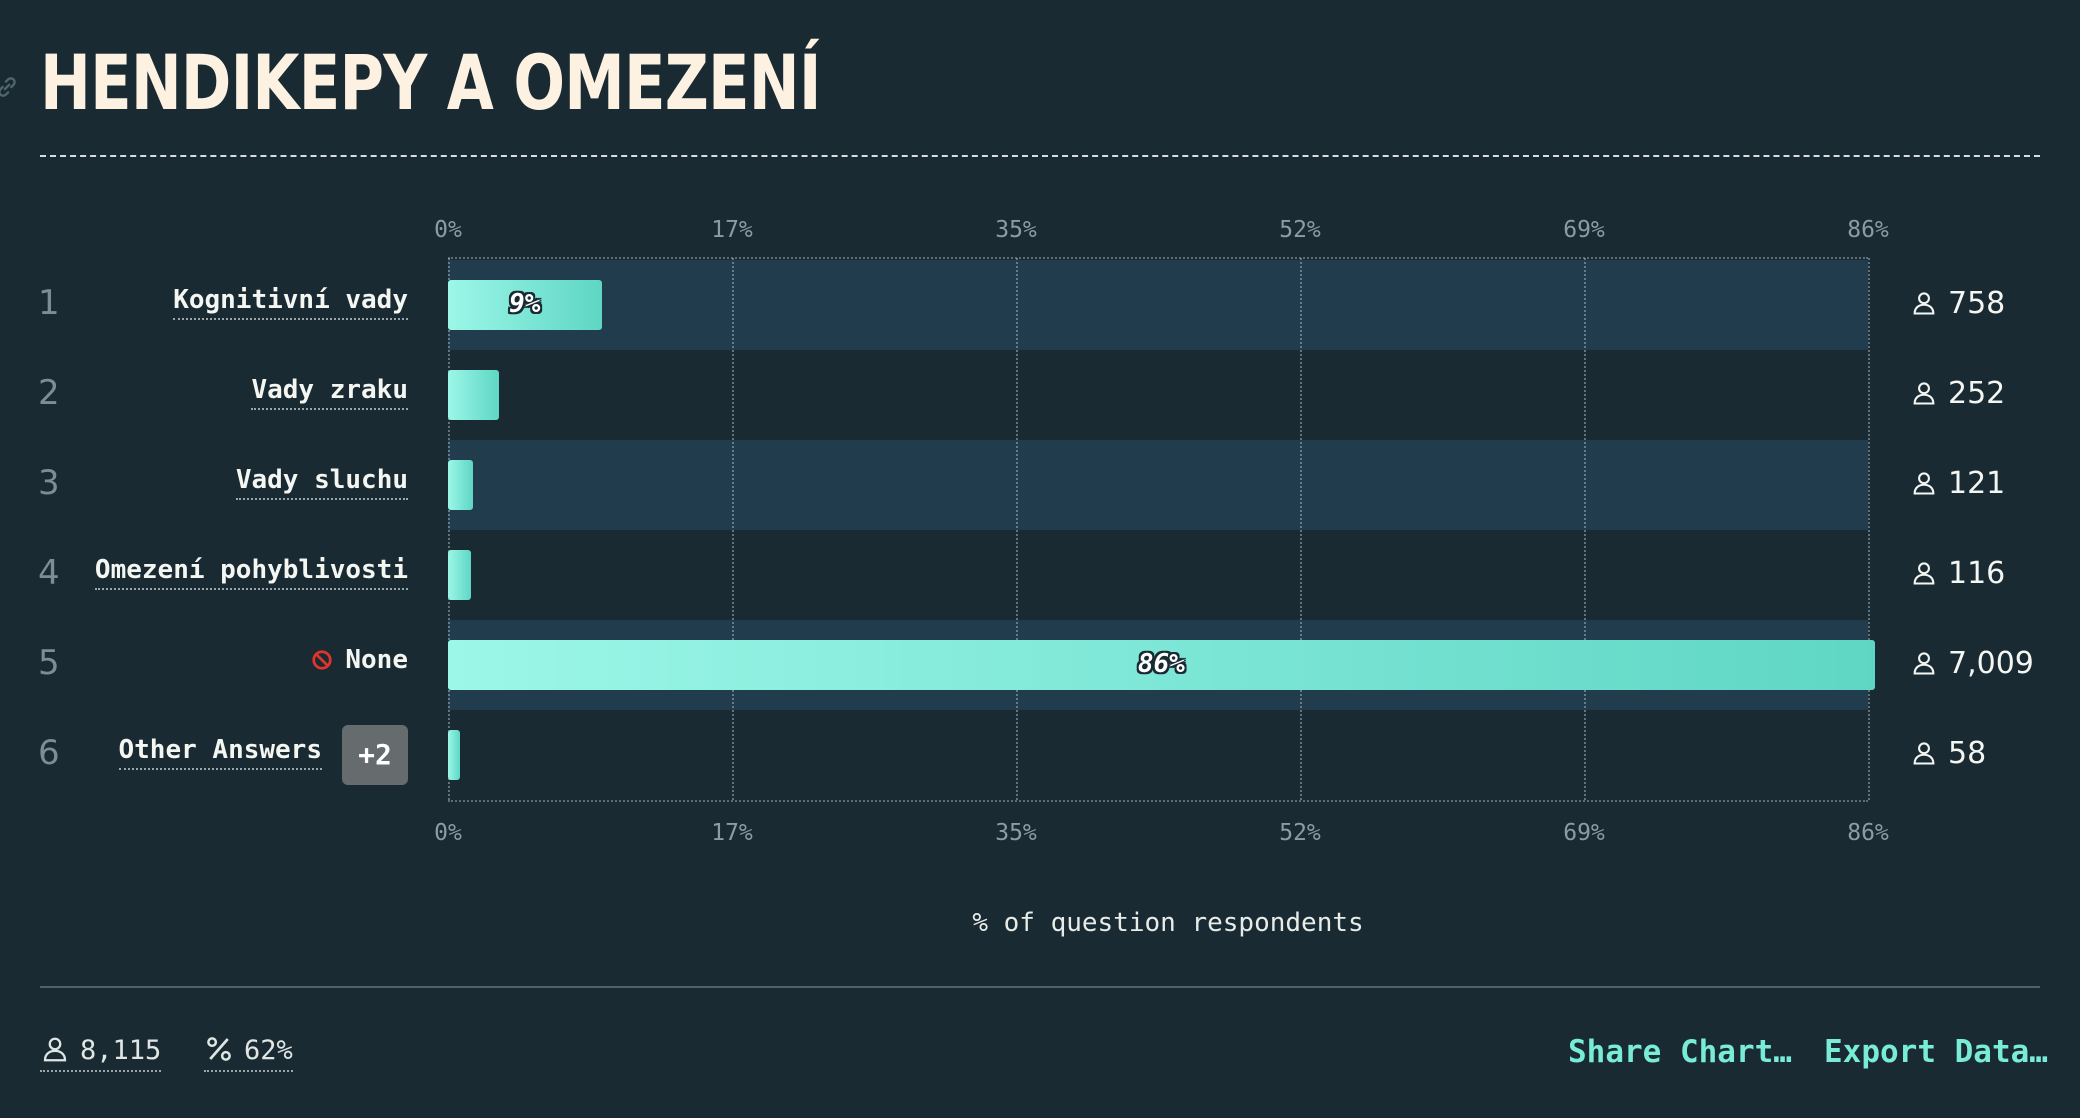 Image resolution: width=2080 pixels, height=1118 pixels. I want to click on category-label-text: Vady sluchu, so click(321, 480).